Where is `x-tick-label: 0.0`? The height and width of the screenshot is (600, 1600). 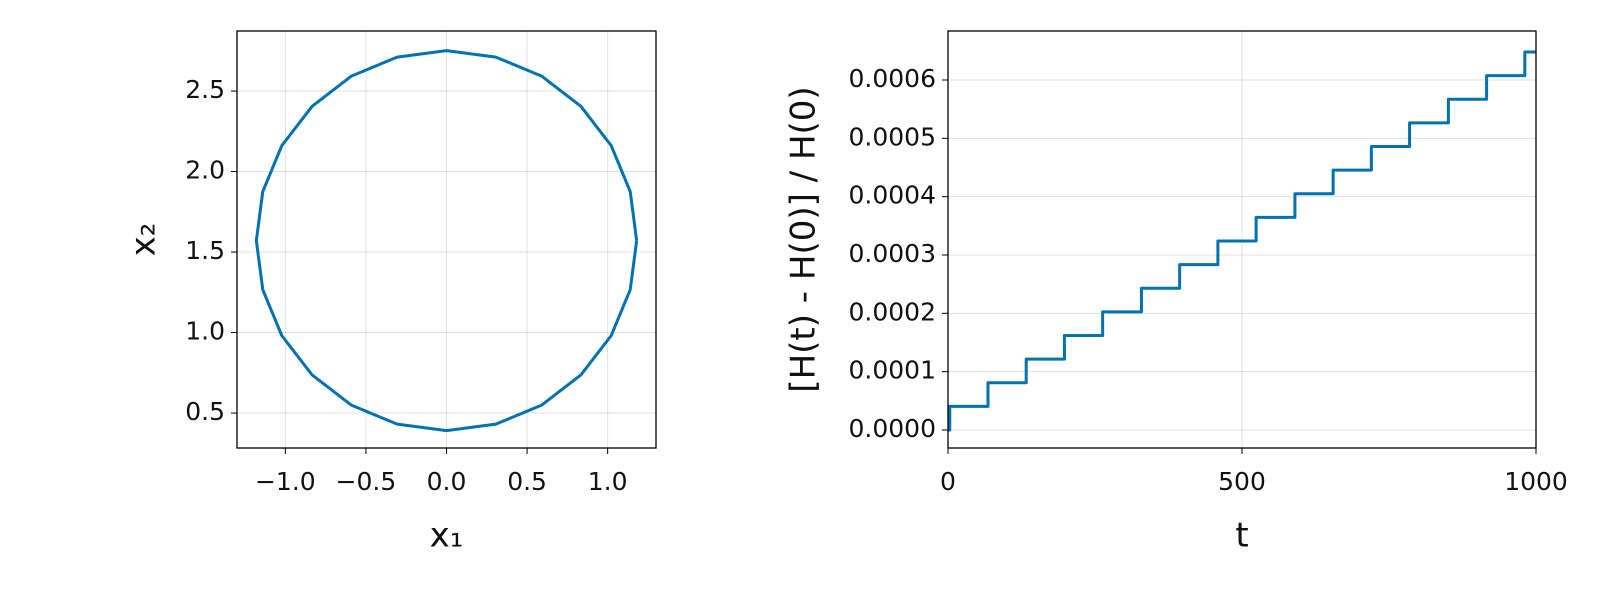 x-tick-label: 0.0 is located at coordinates (447, 481).